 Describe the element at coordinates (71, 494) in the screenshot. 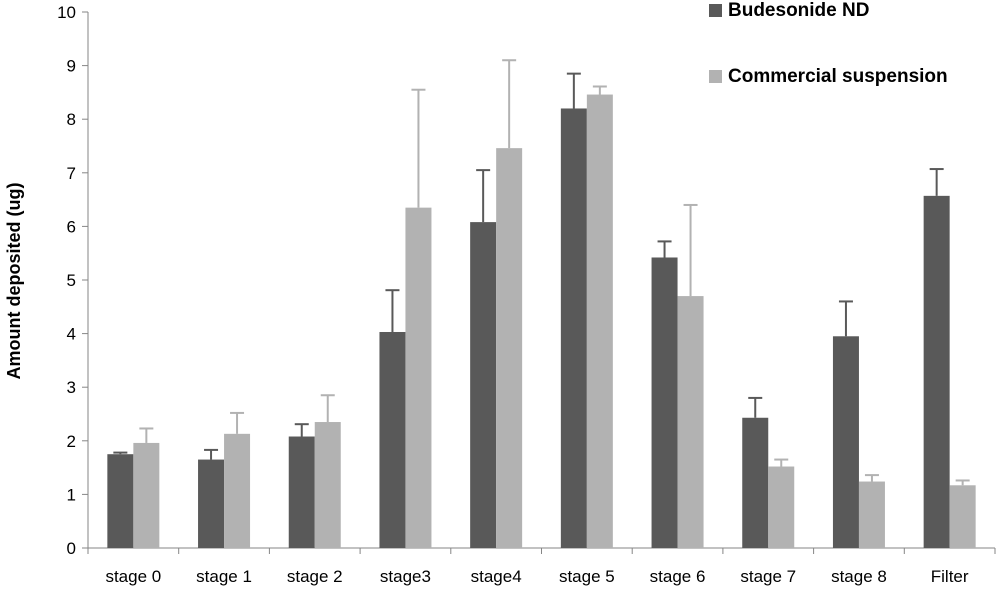

I see `y-tick-label: 1` at that location.